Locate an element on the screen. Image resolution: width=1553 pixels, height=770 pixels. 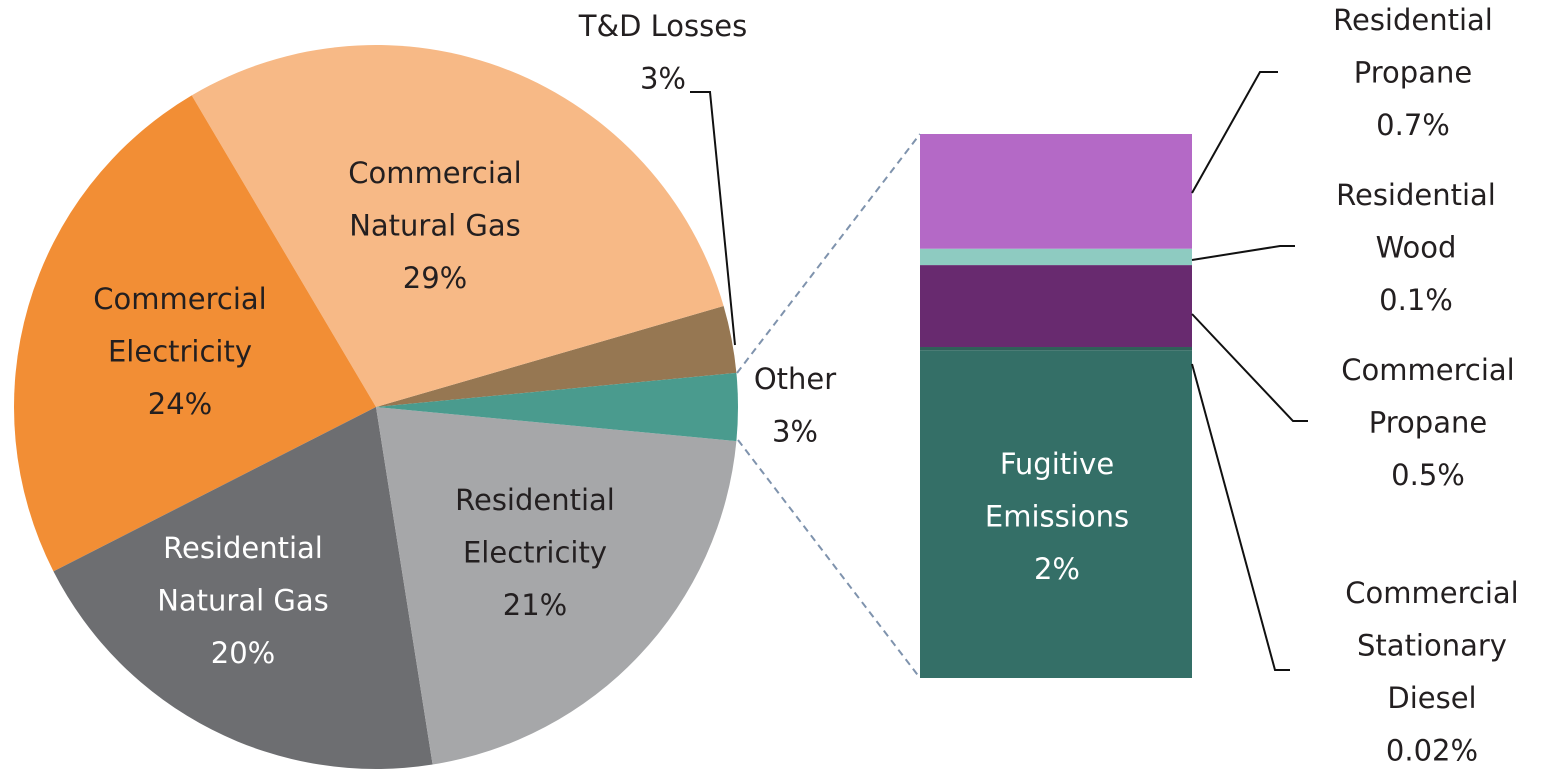
value-label: 0.7% is located at coordinates (1413, 125).